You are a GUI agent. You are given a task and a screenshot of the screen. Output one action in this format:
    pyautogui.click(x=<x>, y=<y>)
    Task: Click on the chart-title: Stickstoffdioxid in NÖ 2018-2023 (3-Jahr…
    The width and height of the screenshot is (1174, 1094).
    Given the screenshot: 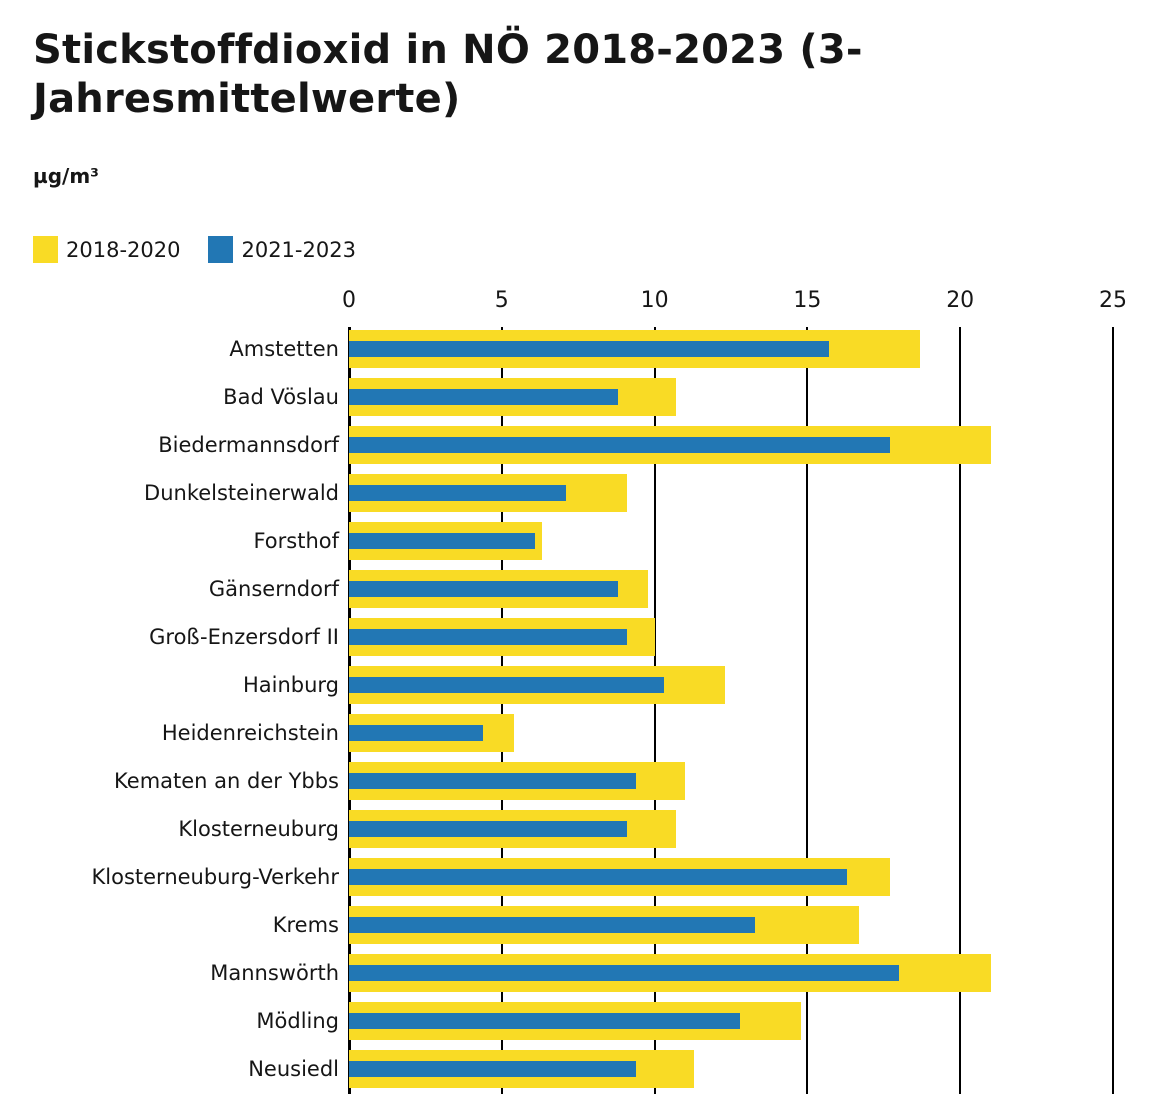 What is the action you would take?
    pyautogui.click(x=448, y=75)
    